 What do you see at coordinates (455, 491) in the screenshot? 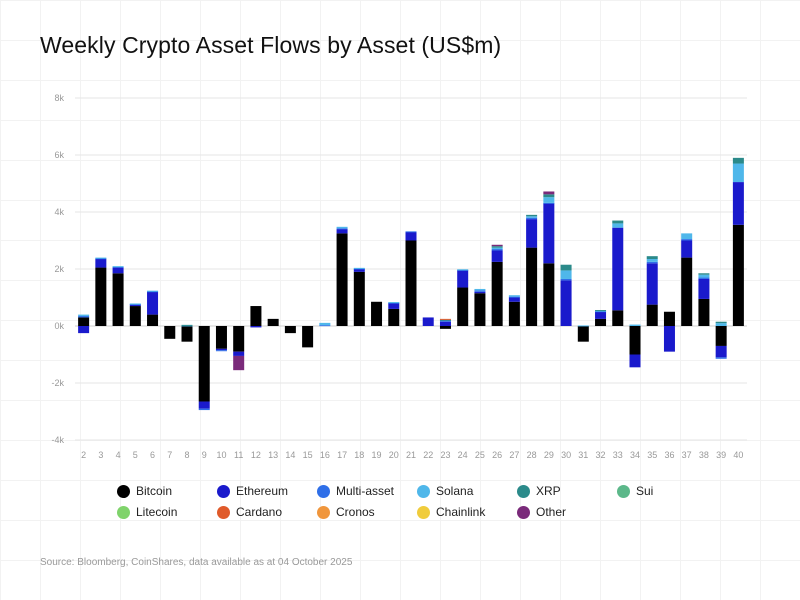
I see `legend-label: Solana` at bounding box center [455, 491].